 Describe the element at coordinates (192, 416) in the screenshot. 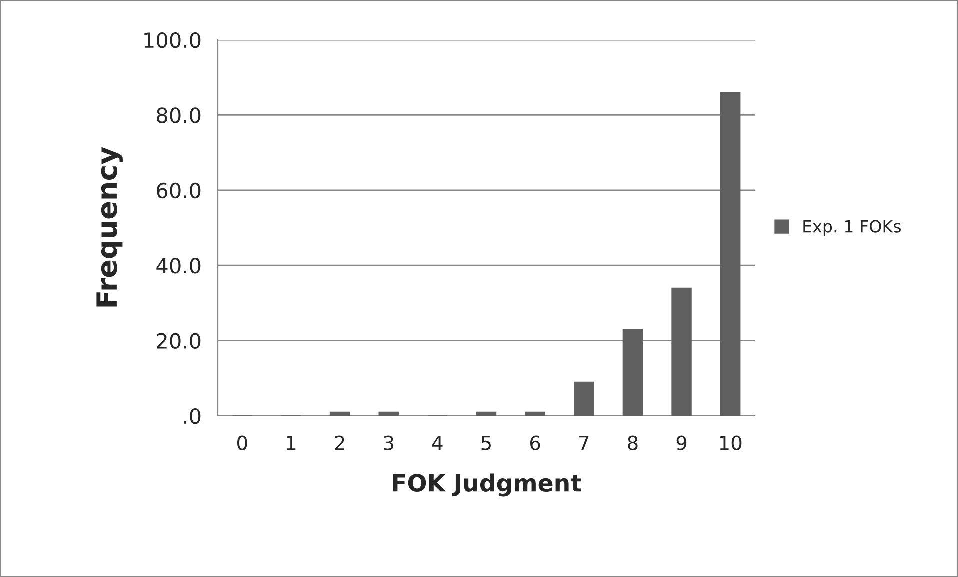

I see `y-tick-label: .0` at that location.